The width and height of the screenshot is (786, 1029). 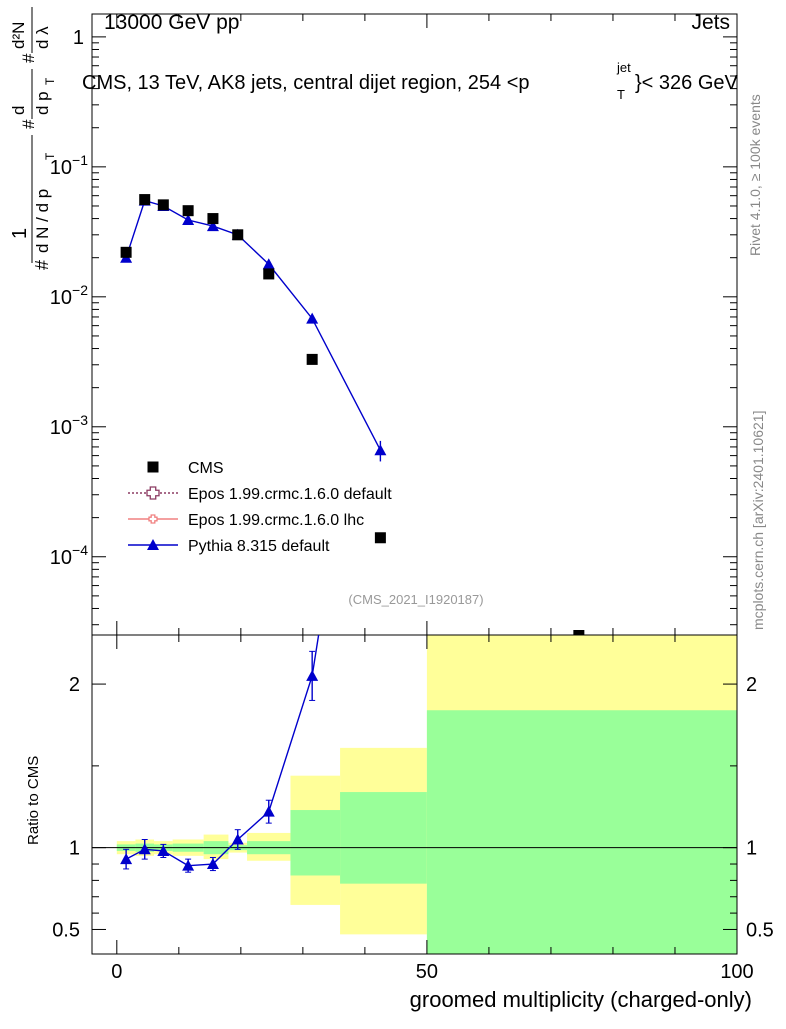 What do you see at coordinates (758, 520) in the screenshot?
I see `side-text-mcplots: mcplots.cern.ch [arXiv:2401.10621]` at bounding box center [758, 520].